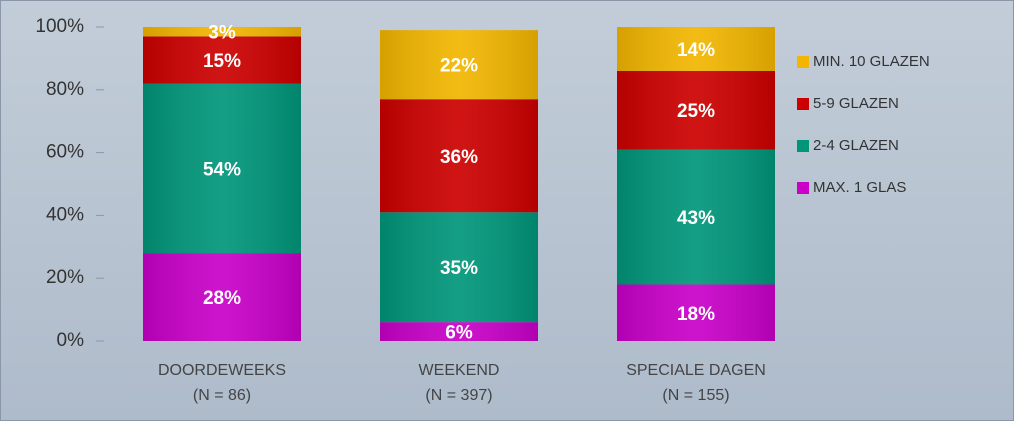 This screenshot has height=421, width=1014. I want to click on y-tick-label: 20%, so click(65, 277).